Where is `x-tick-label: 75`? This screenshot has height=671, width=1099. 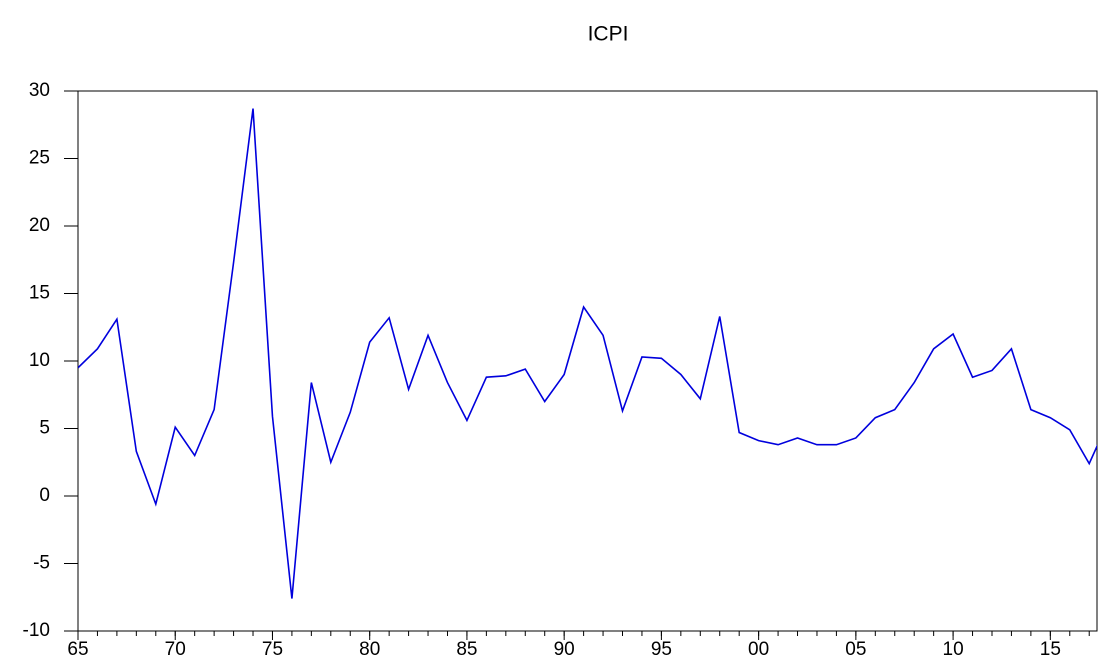 x-tick-label: 75 is located at coordinates (272, 649).